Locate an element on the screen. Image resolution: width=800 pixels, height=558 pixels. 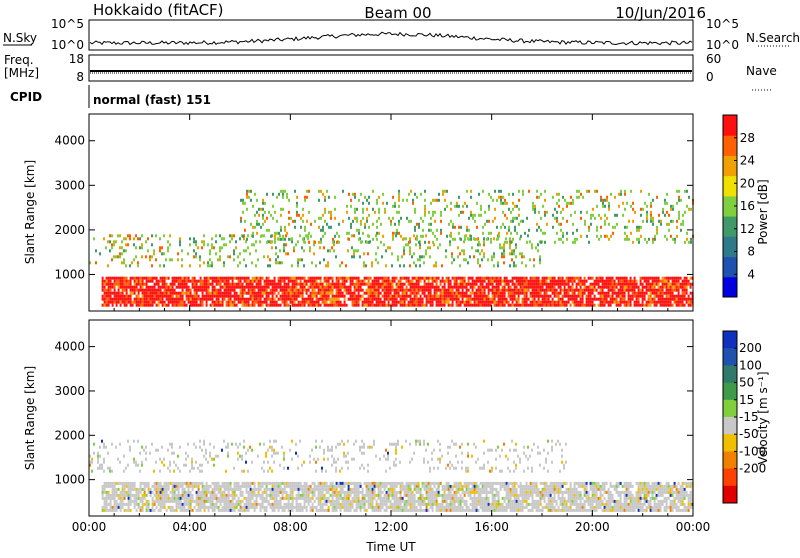
nave-label: Nave is located at coordinates (761, 71).